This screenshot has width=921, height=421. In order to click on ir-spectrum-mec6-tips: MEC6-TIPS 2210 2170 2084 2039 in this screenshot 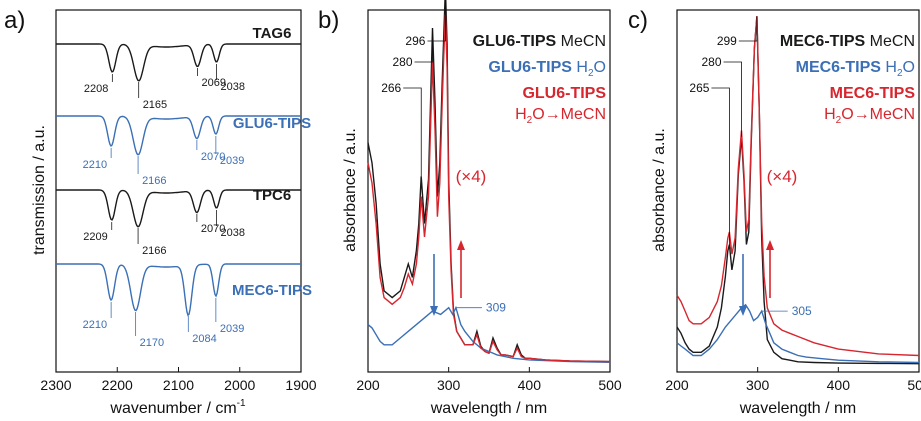, I will do `click(184, 306)`.